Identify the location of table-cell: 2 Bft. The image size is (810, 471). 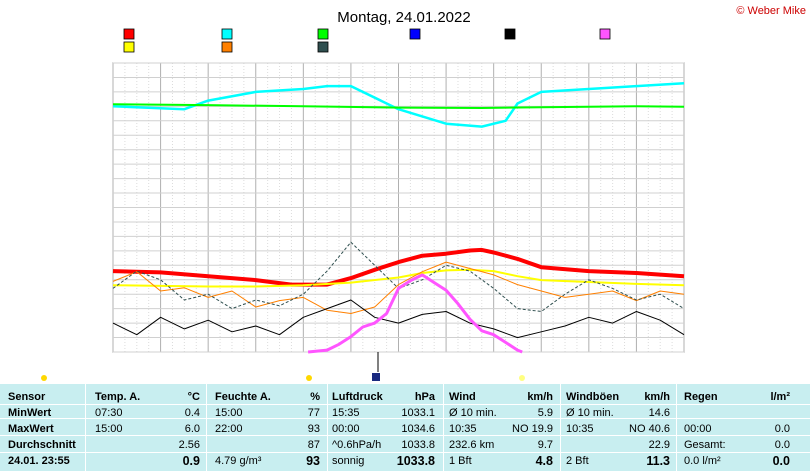
(577, 461).